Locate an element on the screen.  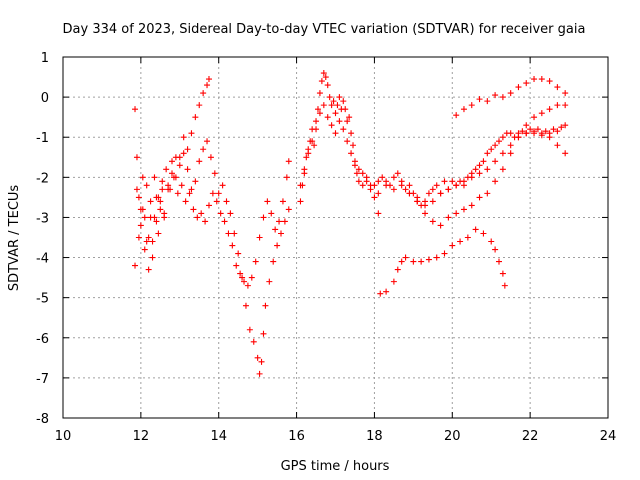
x-tick-label: 12 is located at coordinates (141, 436).